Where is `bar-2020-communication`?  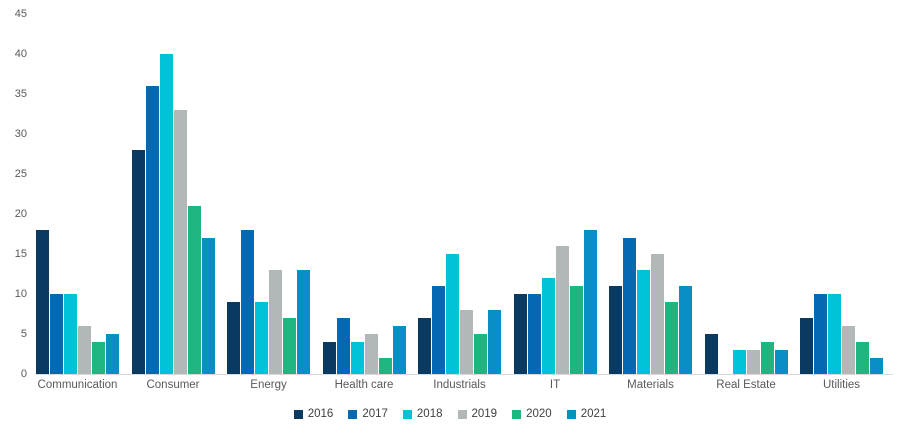 bar-2020-communication is located at coordinates (98, 358).